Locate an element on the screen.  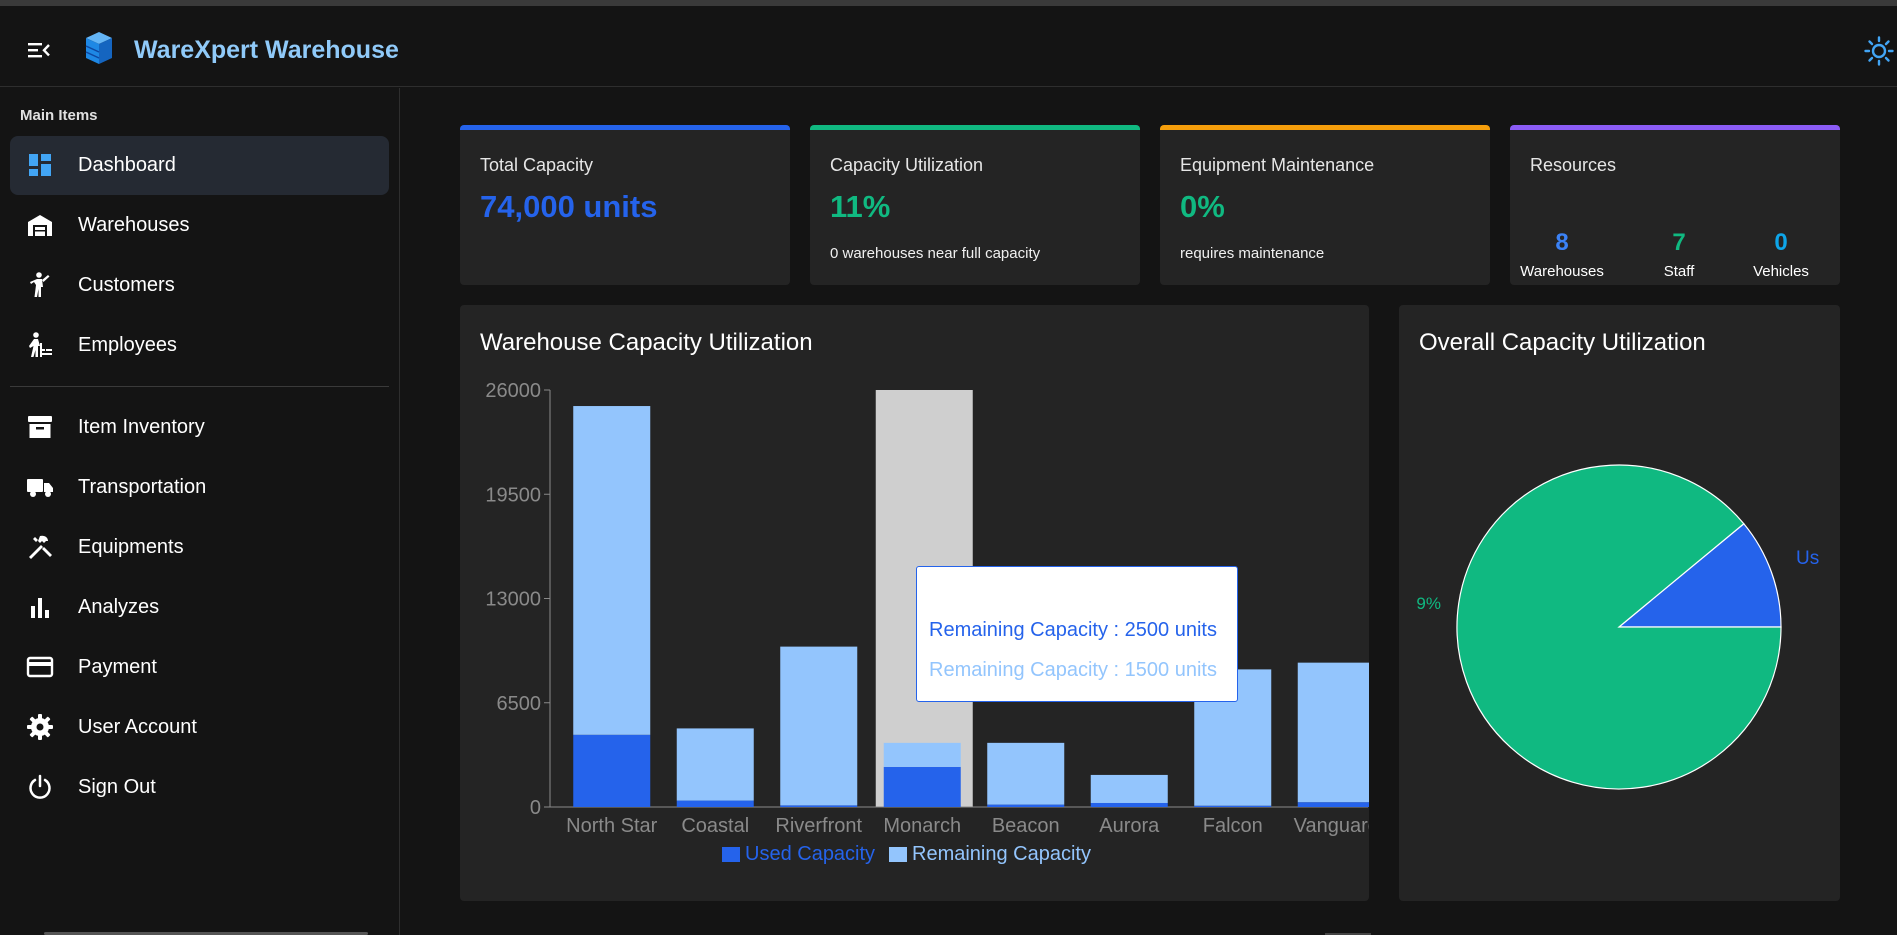
pie-label-used: Us is located at coordinates (1808, 558).